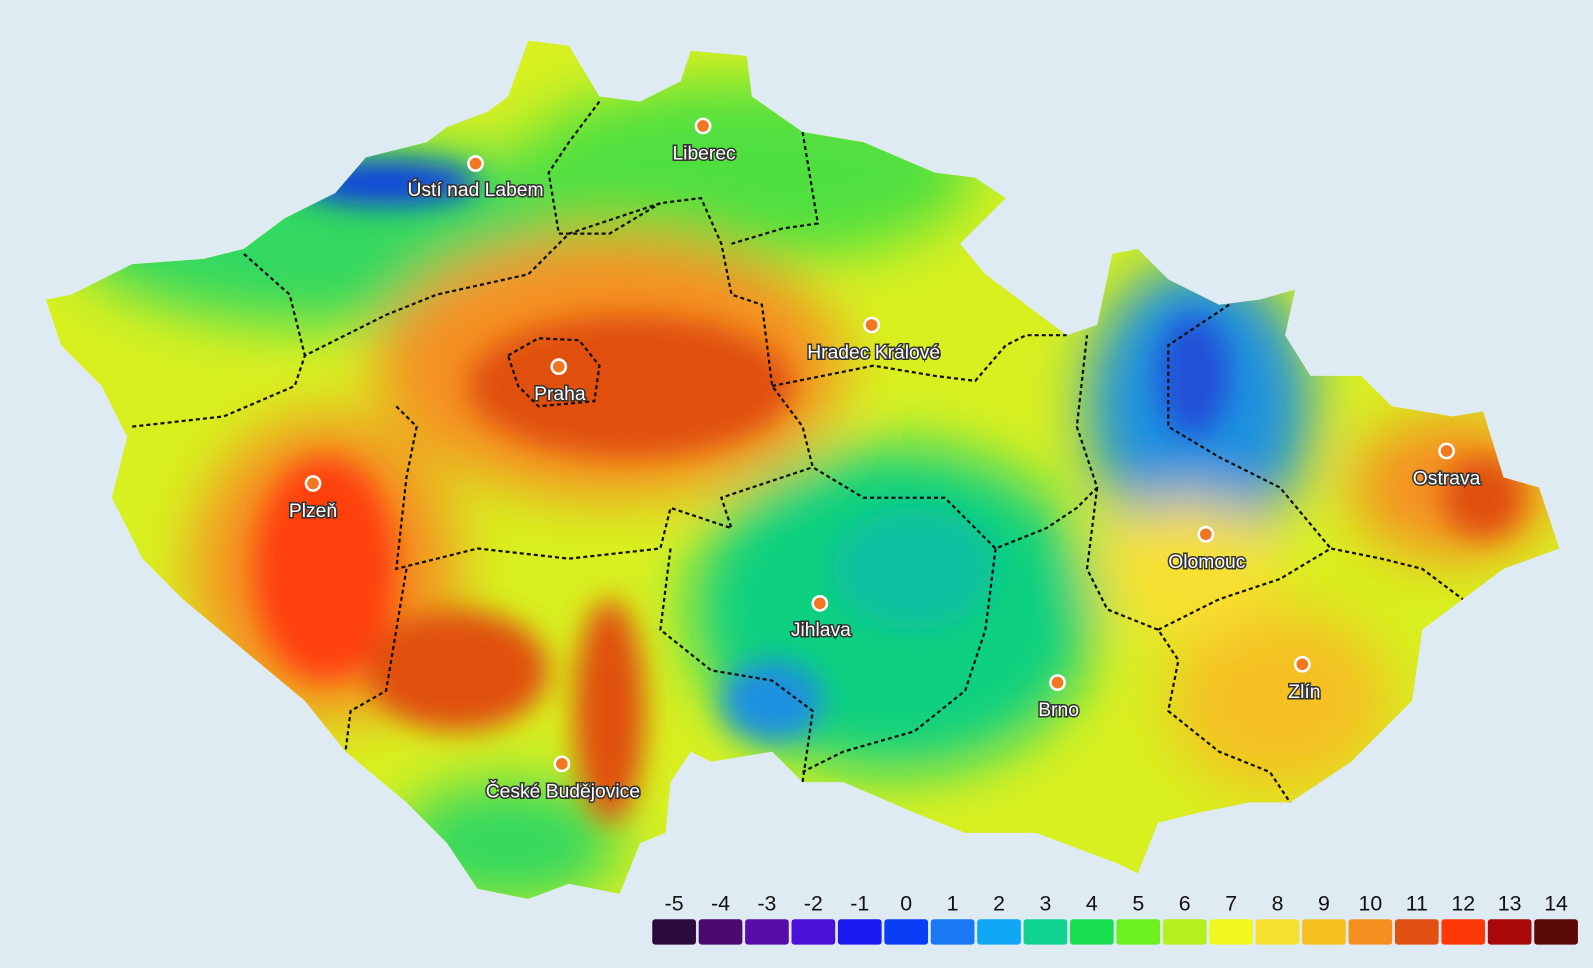 This screenshot has width=1593, height=968. Describe the element at coordinates (1058, 698) in the screenshot. I see `city: Brno` at that location.